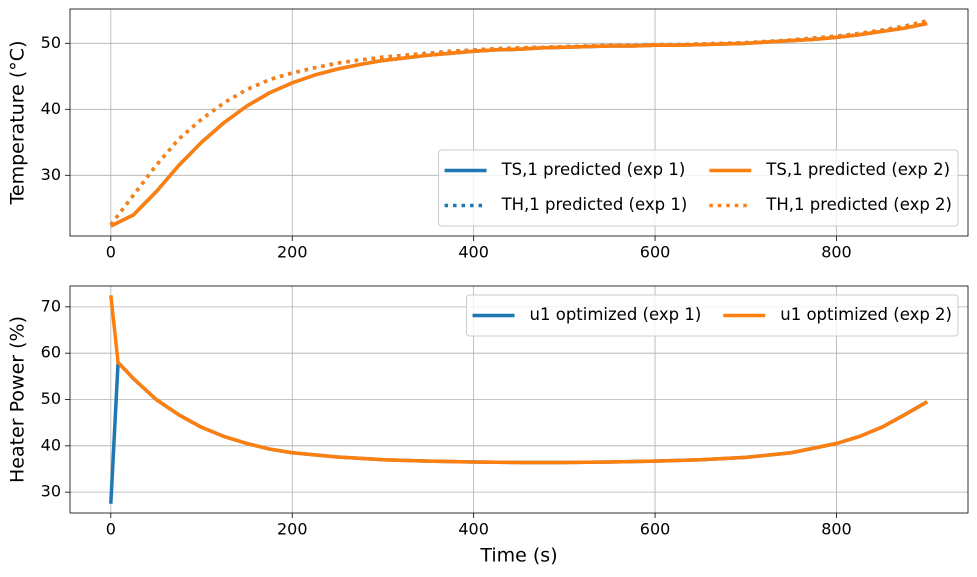 The height and width of the screenshot is (577, 977). What do you see at coordinates (858, 204) in the screenshot?
I see `legend-label: TH,1 predicted (exp 2)` at bounding box center [858, 204].